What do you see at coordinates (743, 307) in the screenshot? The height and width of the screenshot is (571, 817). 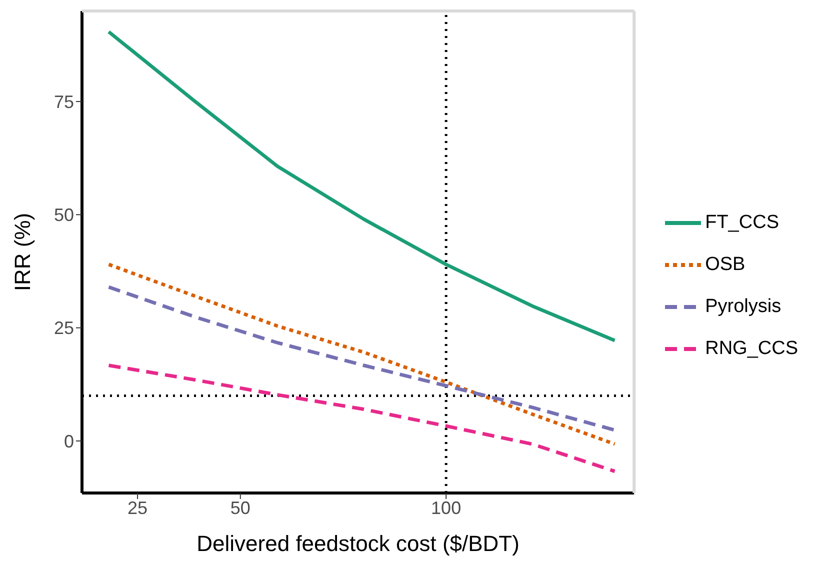 I see `legend-label: Pyrolysis` at bounding box center [743, 307].